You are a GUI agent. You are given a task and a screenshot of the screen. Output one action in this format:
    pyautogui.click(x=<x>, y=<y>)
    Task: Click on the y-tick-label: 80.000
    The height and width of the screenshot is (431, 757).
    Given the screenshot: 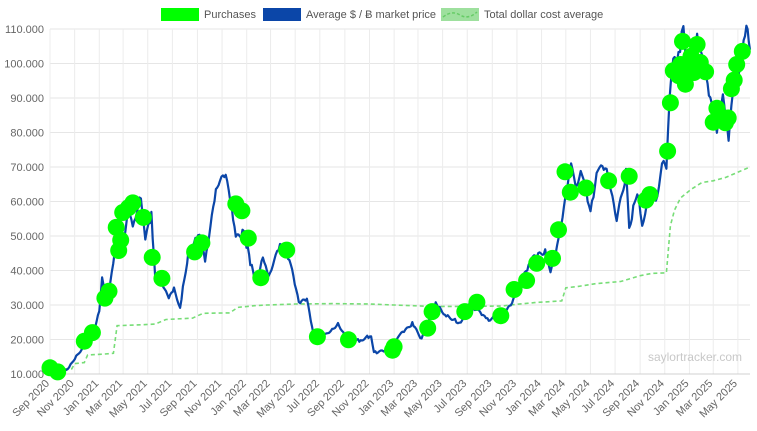 What is the action you would take?
    pyautogui.click(x=27, y=134)
    